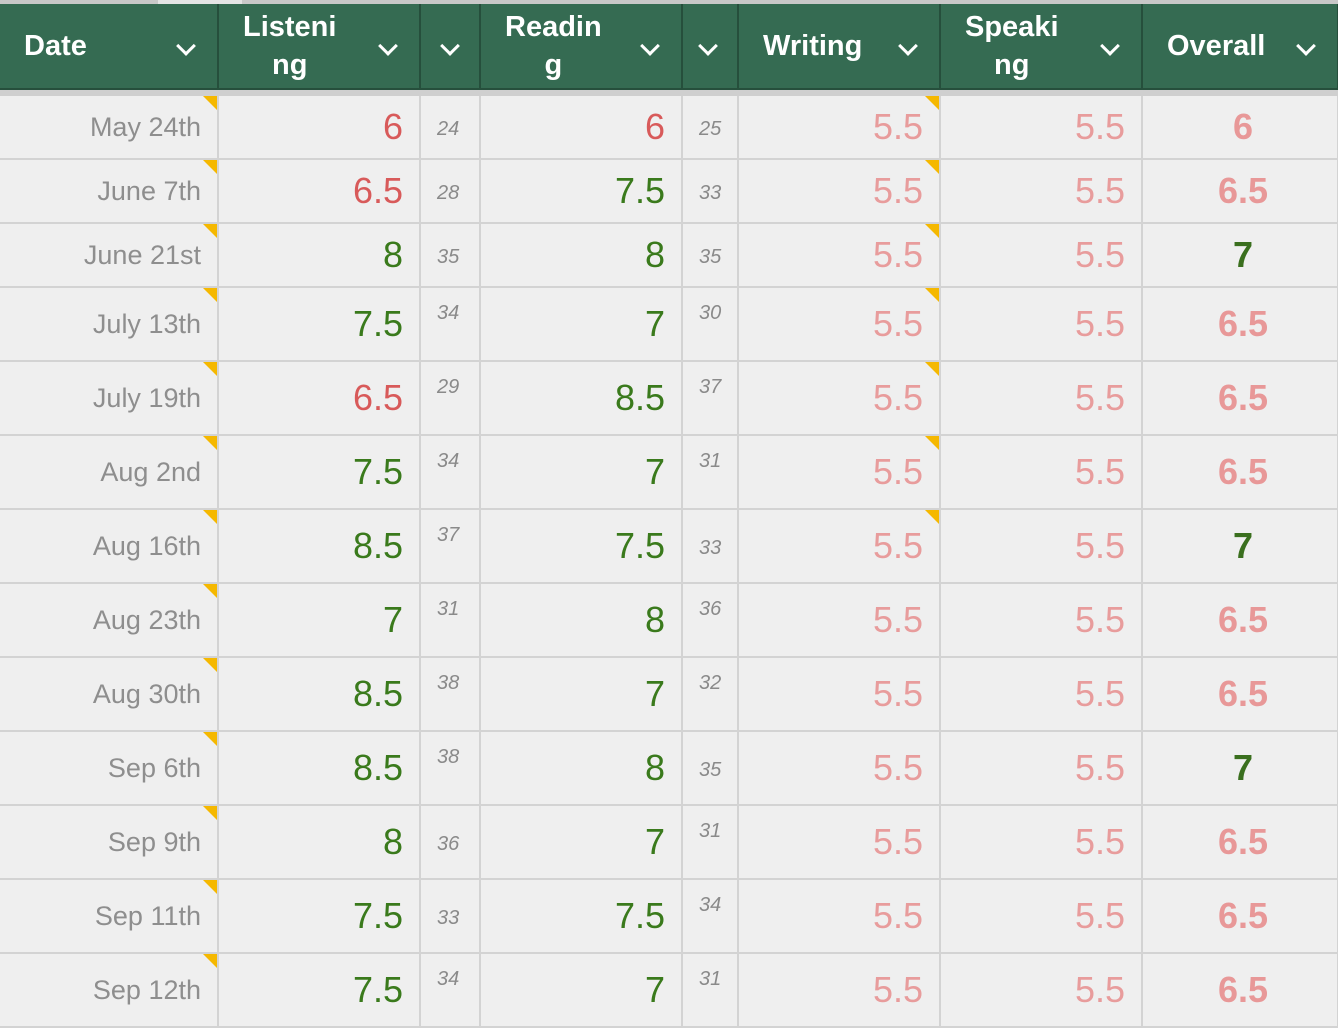 This screenshot has width=1338, height=1028. Describe the element at coordinates (450, 398) in the screenshot. I see `cell-listening-raw: 29` at that location.